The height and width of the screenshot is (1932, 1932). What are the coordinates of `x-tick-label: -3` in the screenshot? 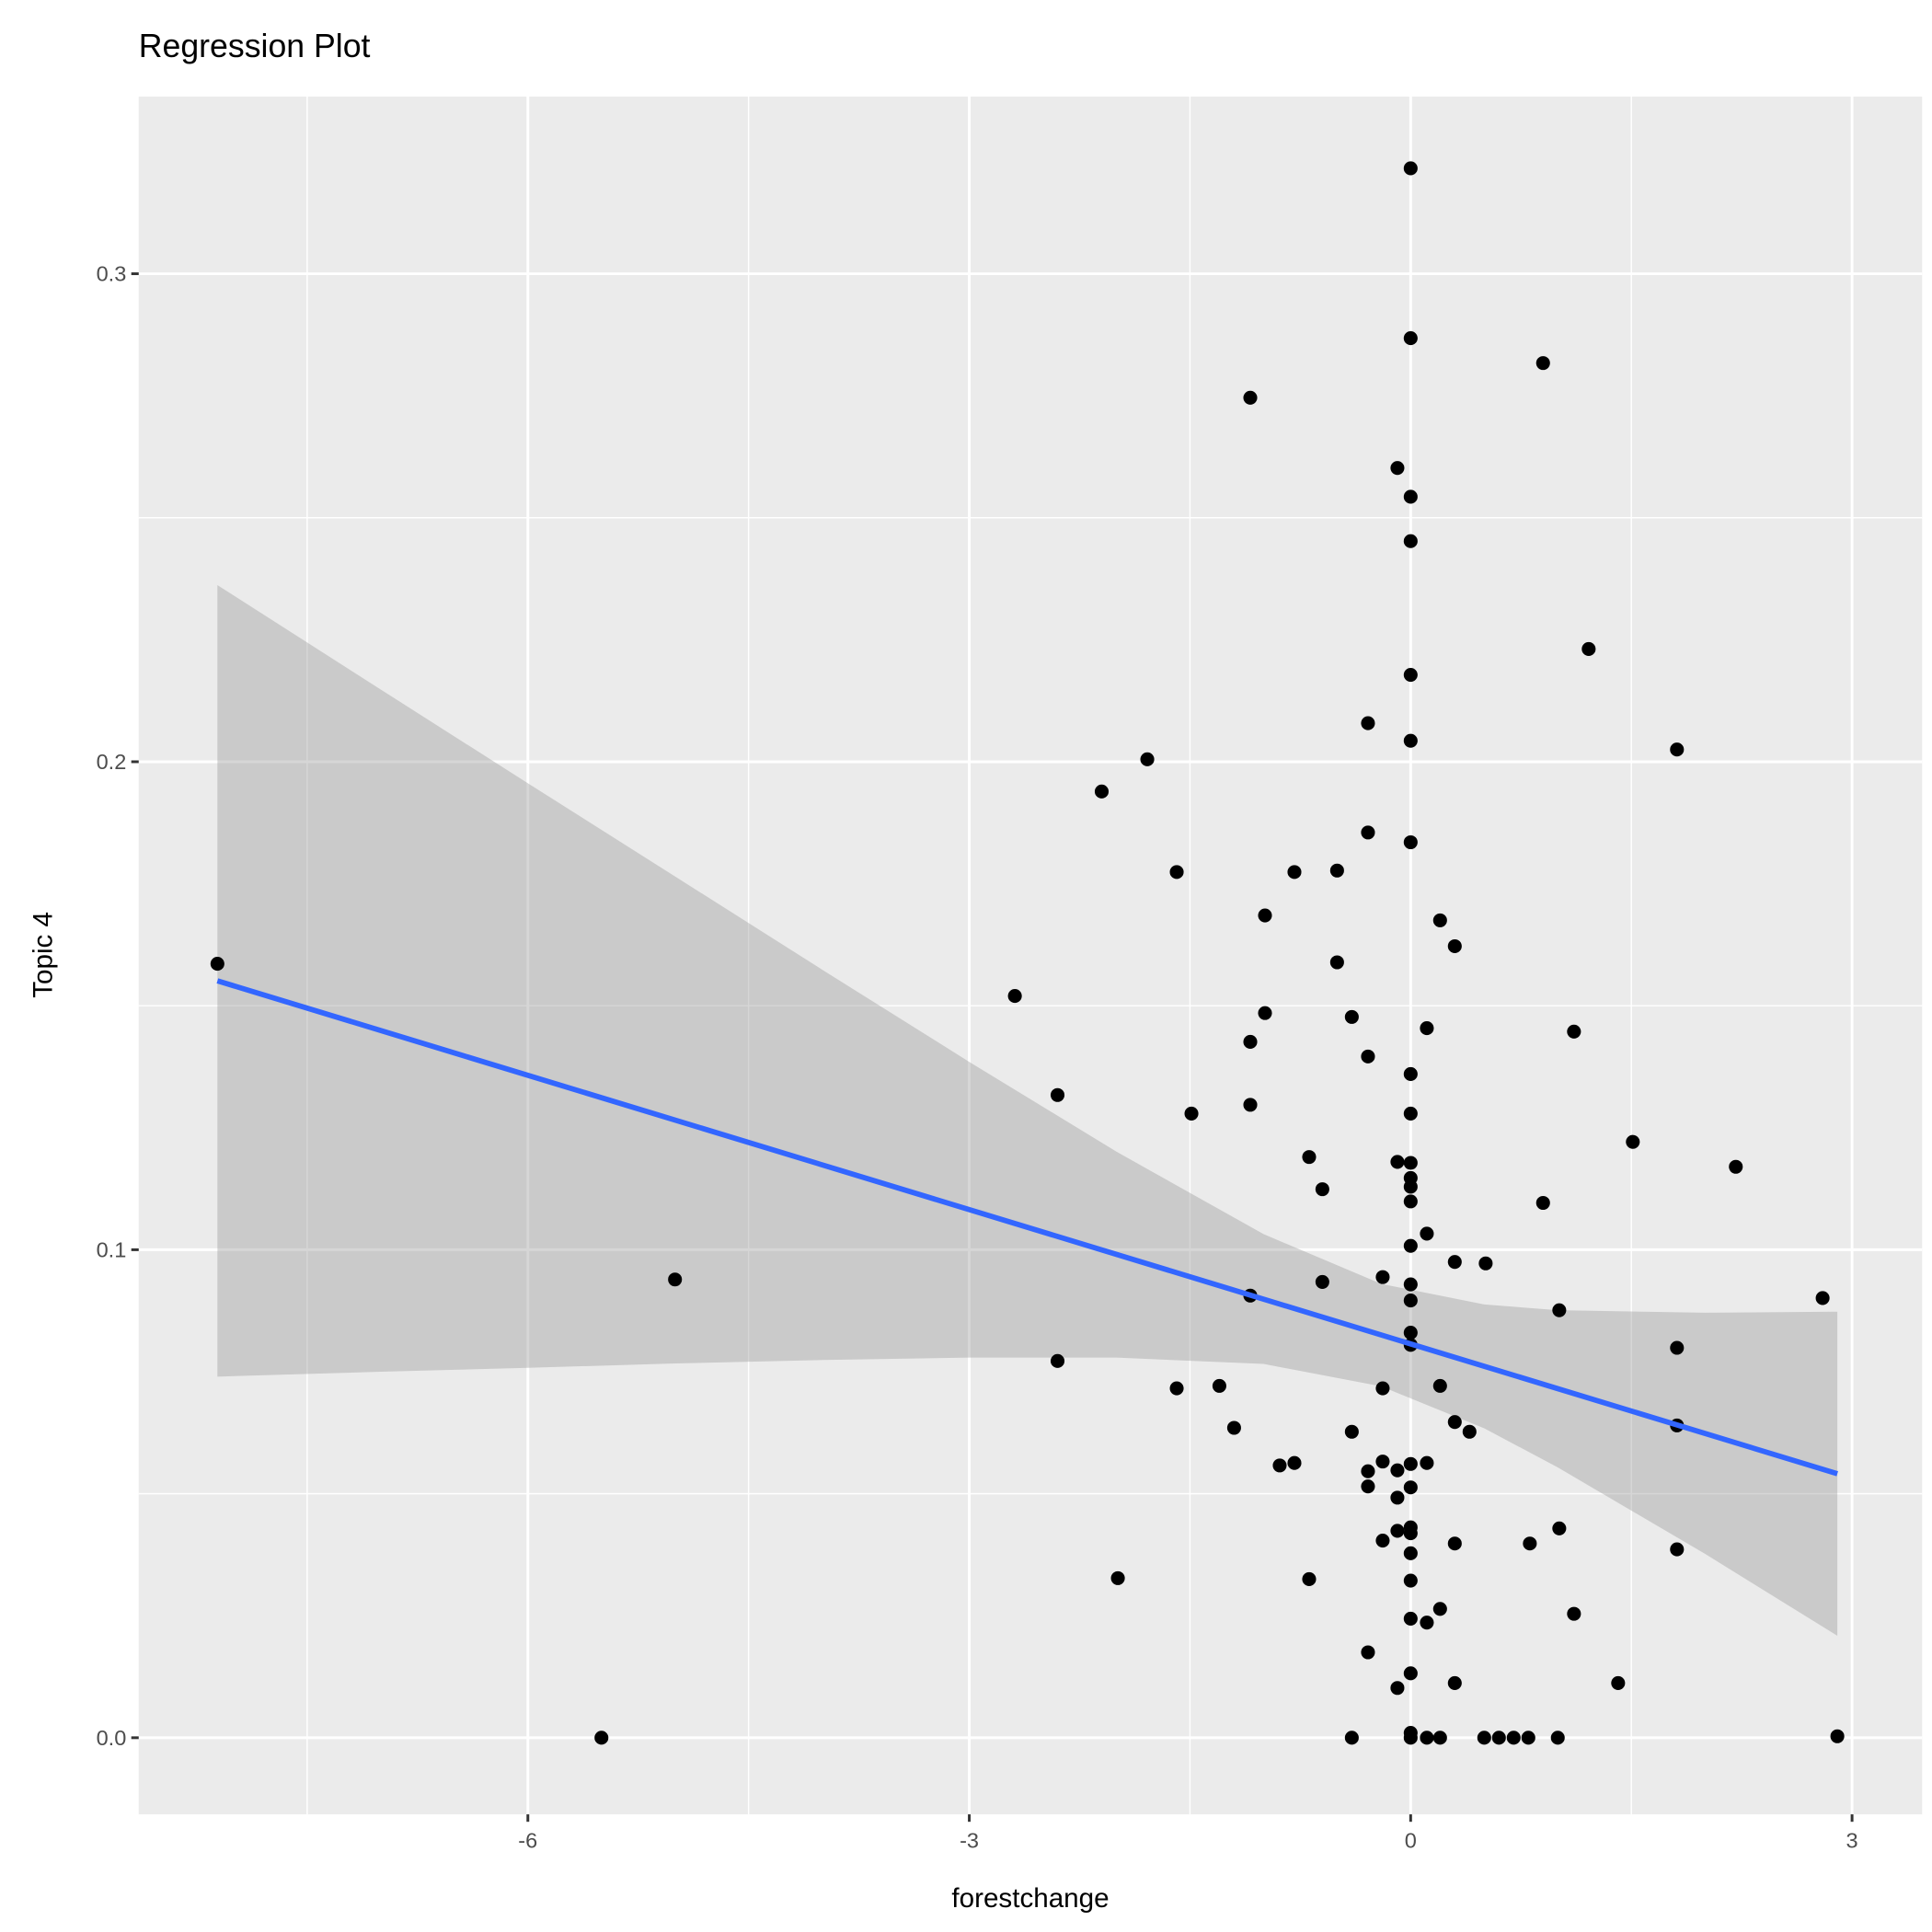 It's located at (970, 1840).